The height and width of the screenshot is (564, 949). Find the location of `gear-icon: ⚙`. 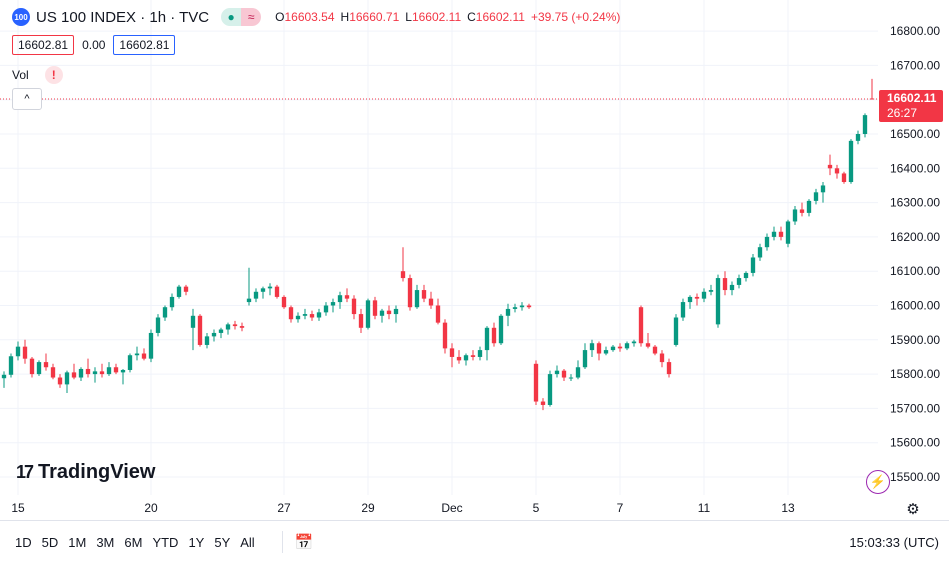

gear-icon: ⚙ is located at coordinates (913, 509).